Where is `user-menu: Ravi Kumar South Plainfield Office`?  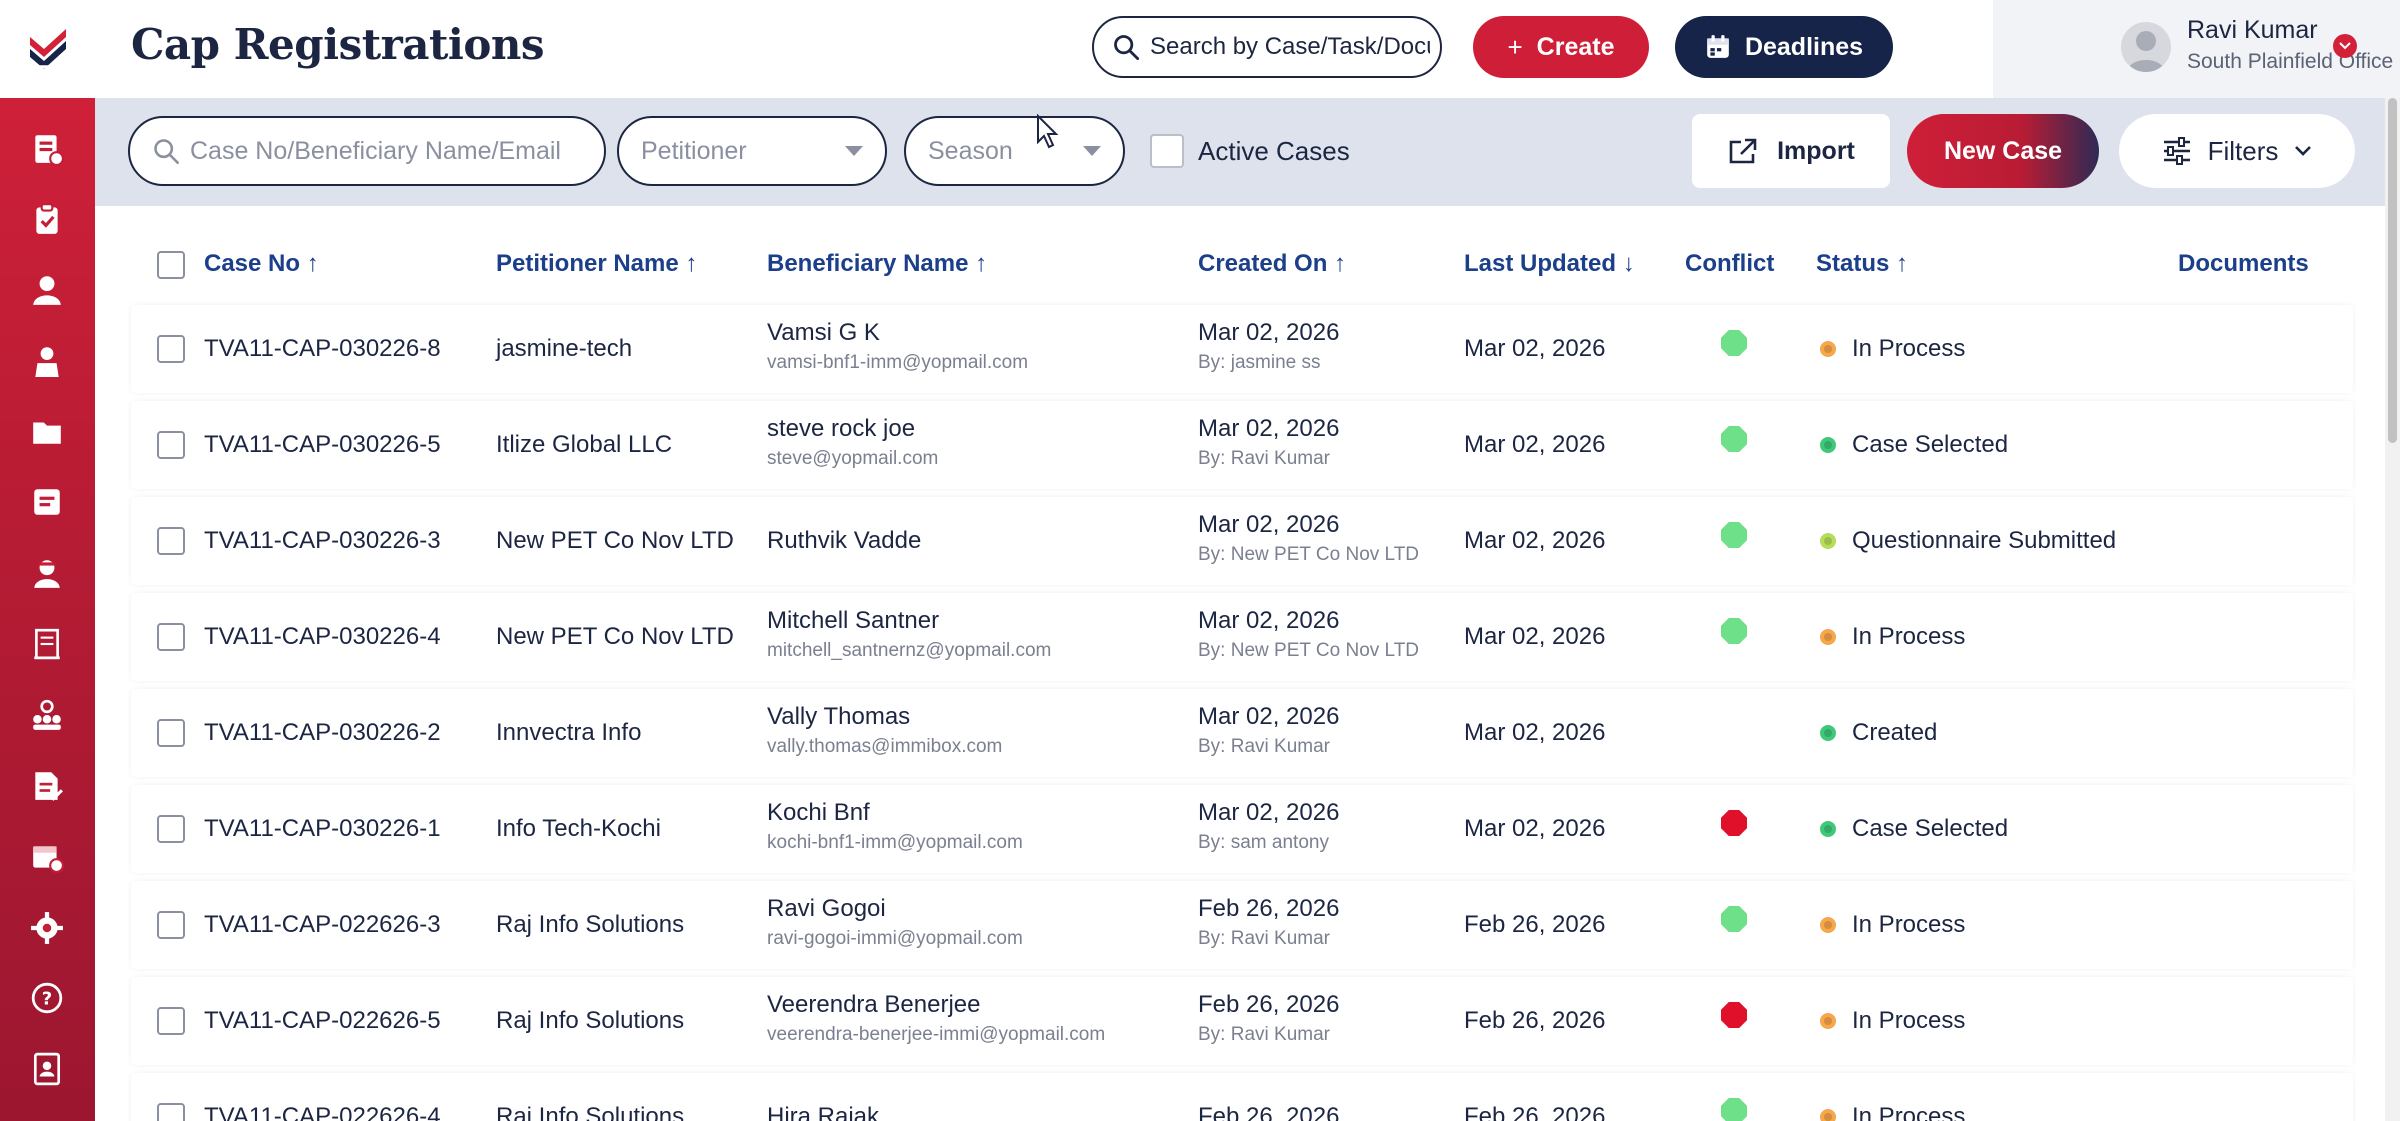 user-menu: Ravi Kumar South Plainfield Office is located at coordinates (2196, 49).